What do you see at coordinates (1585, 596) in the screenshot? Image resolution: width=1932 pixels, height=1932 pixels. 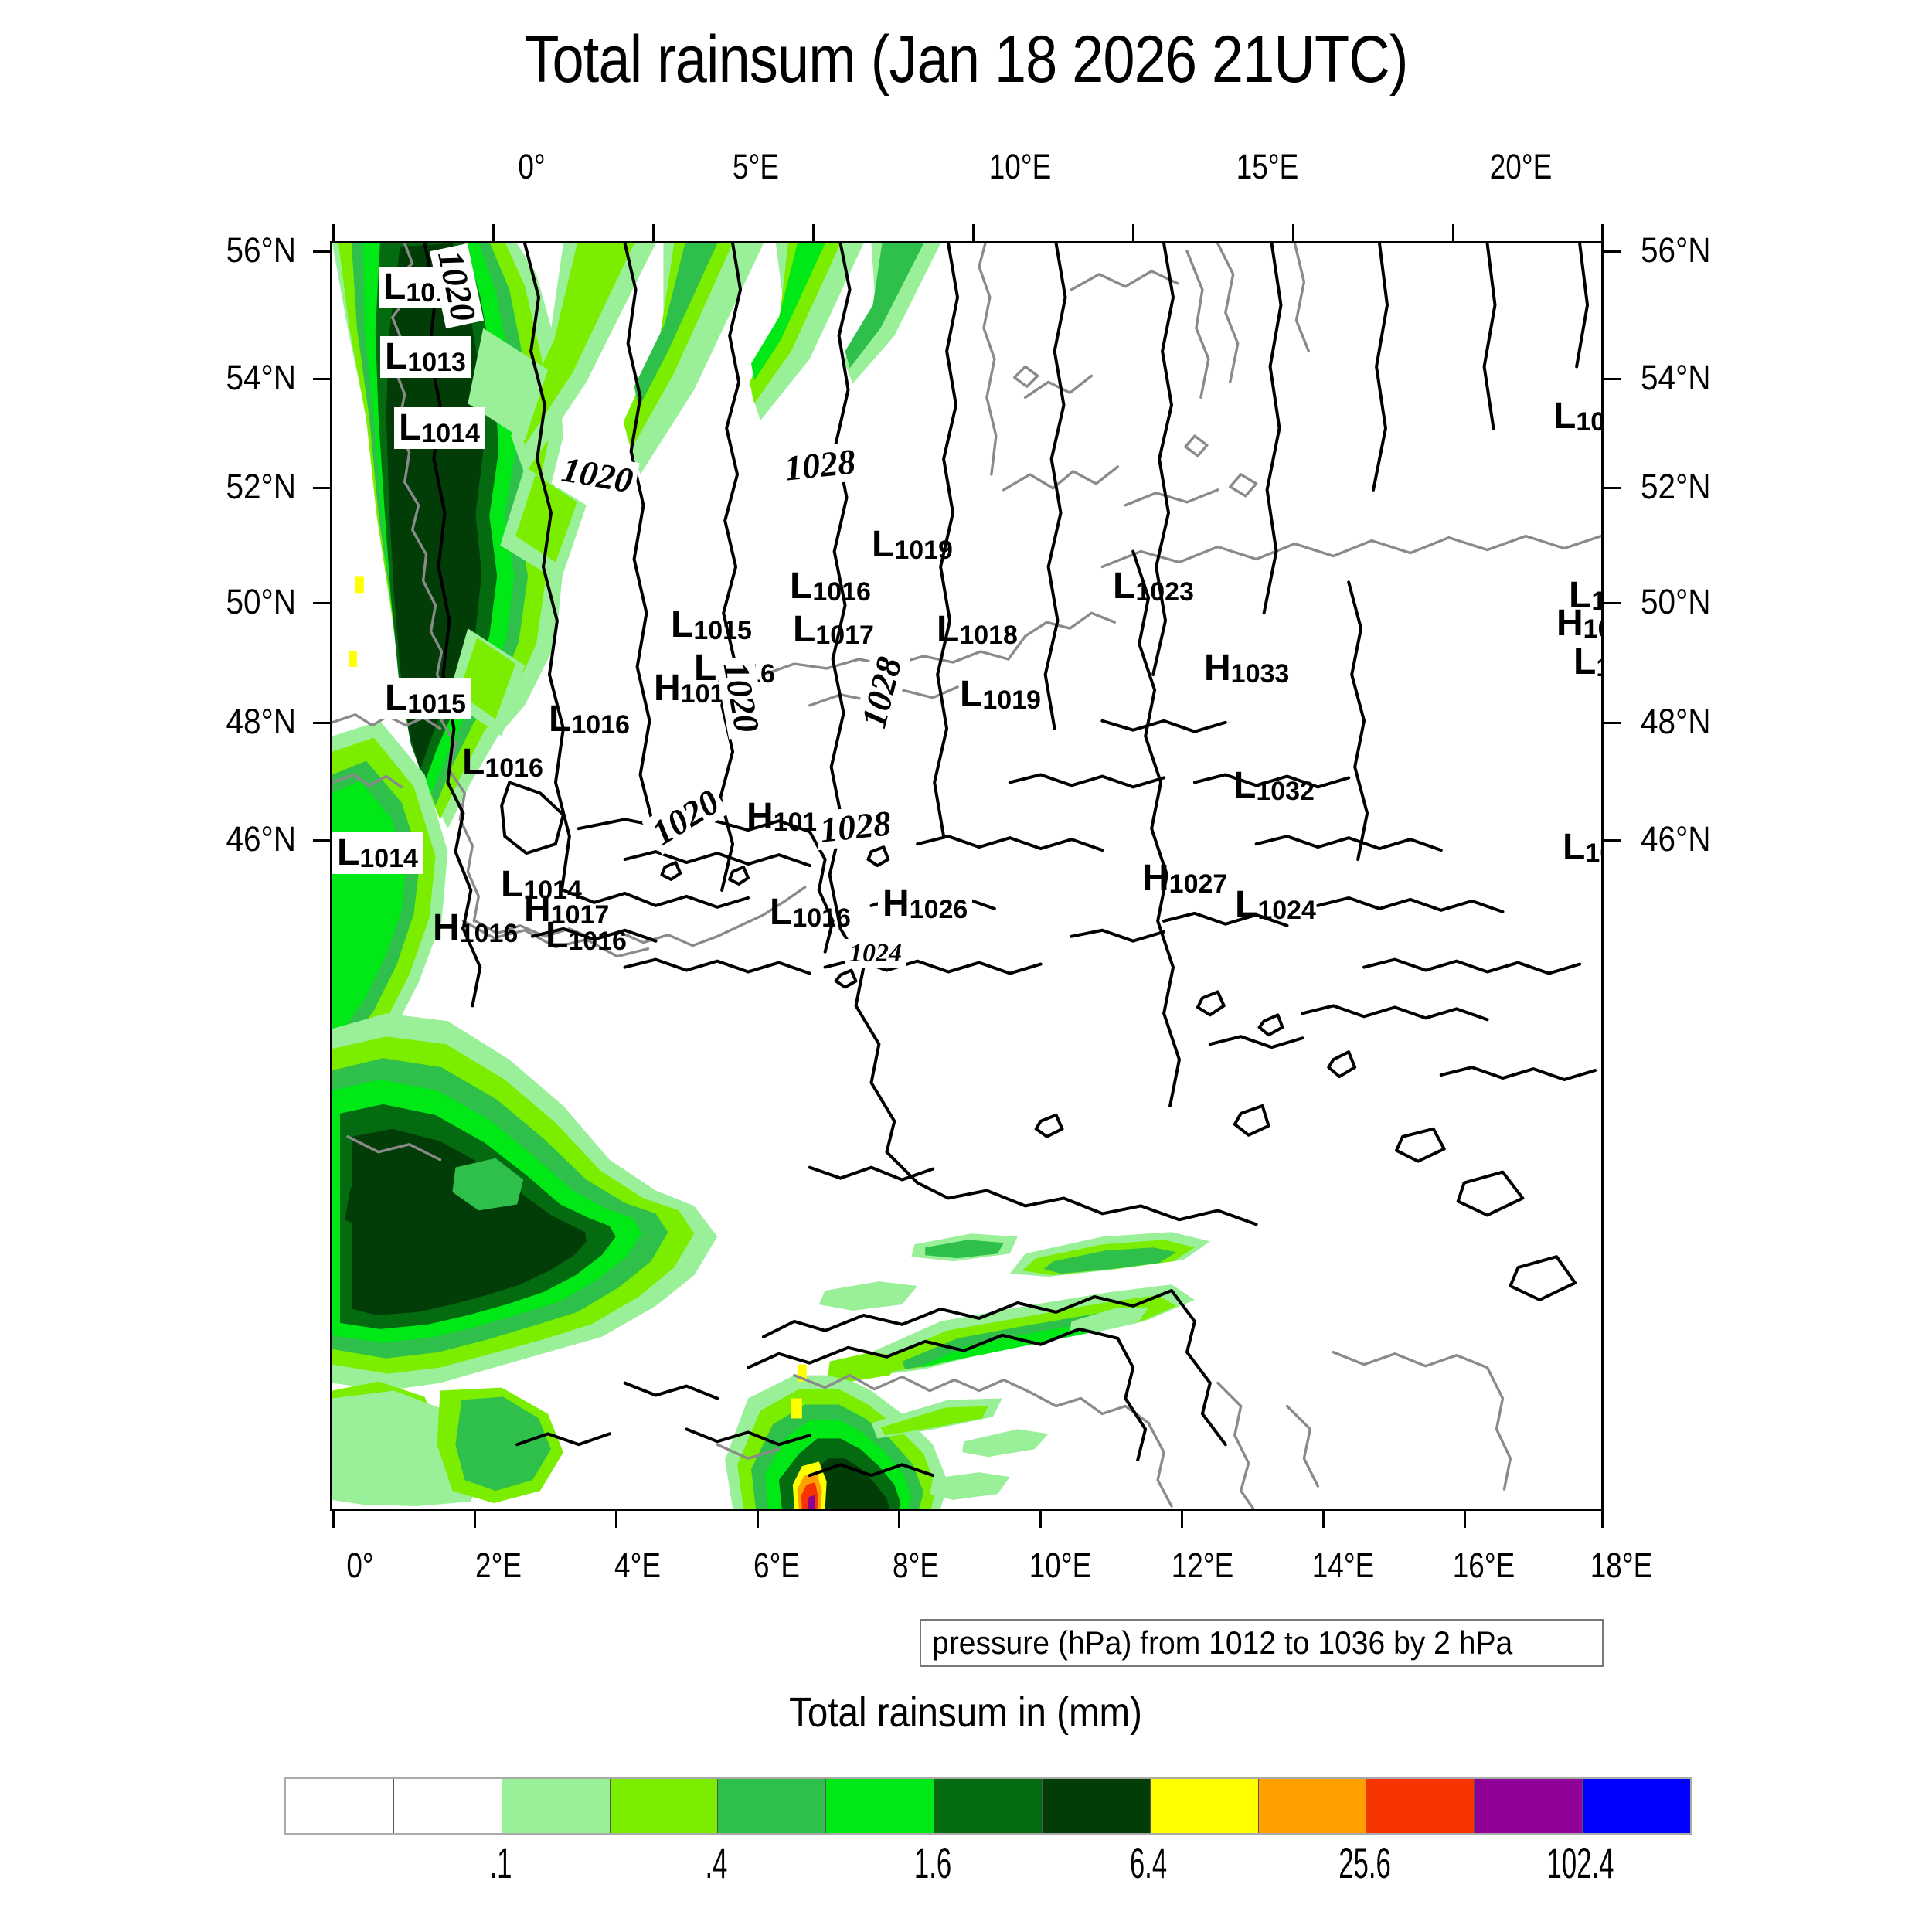 I see `pressure-center-L-1030-edge-b: L1` at bounding box center [1585, 596].